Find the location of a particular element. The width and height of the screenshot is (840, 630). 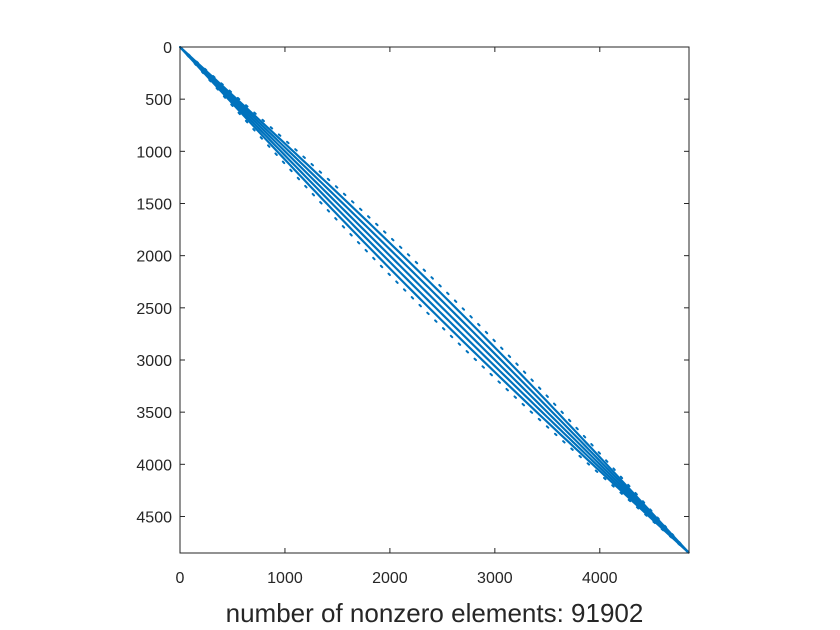

y-tick-label: 1500 is located at coordinates (154, 204).